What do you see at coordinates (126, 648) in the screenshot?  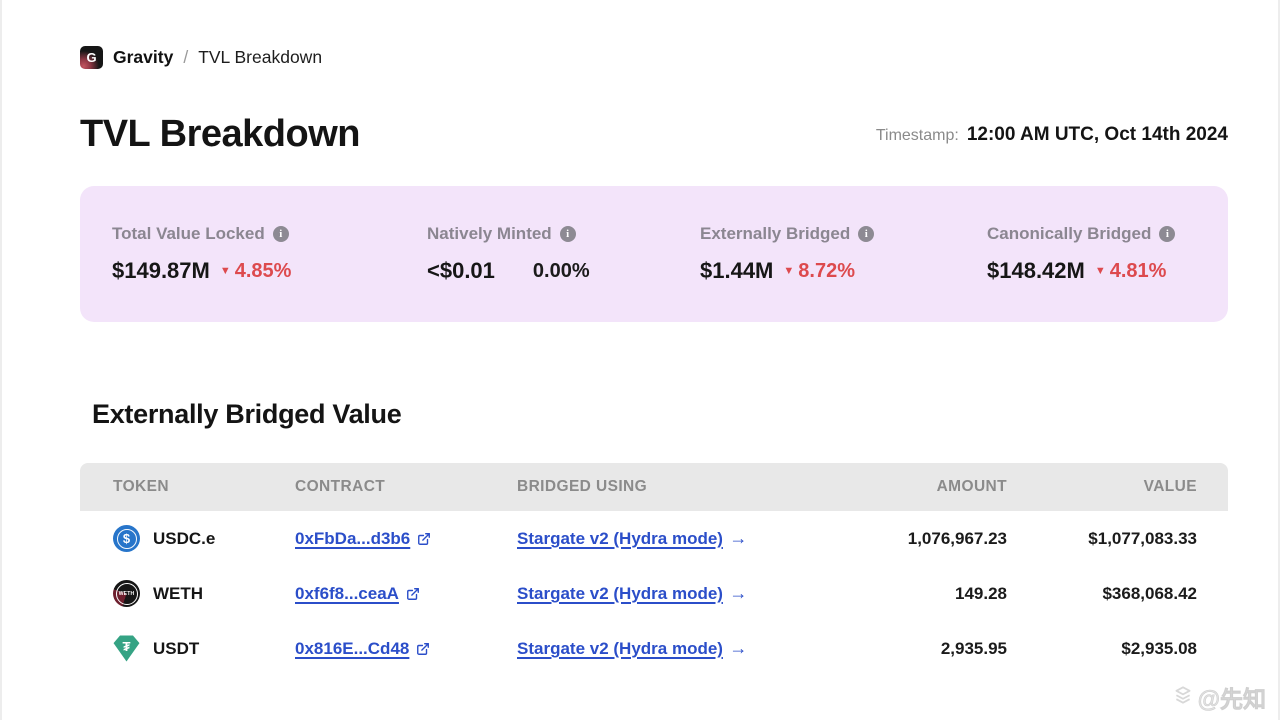 I see `usdt-token-icon: ₮` at bounding box center [126, 648].